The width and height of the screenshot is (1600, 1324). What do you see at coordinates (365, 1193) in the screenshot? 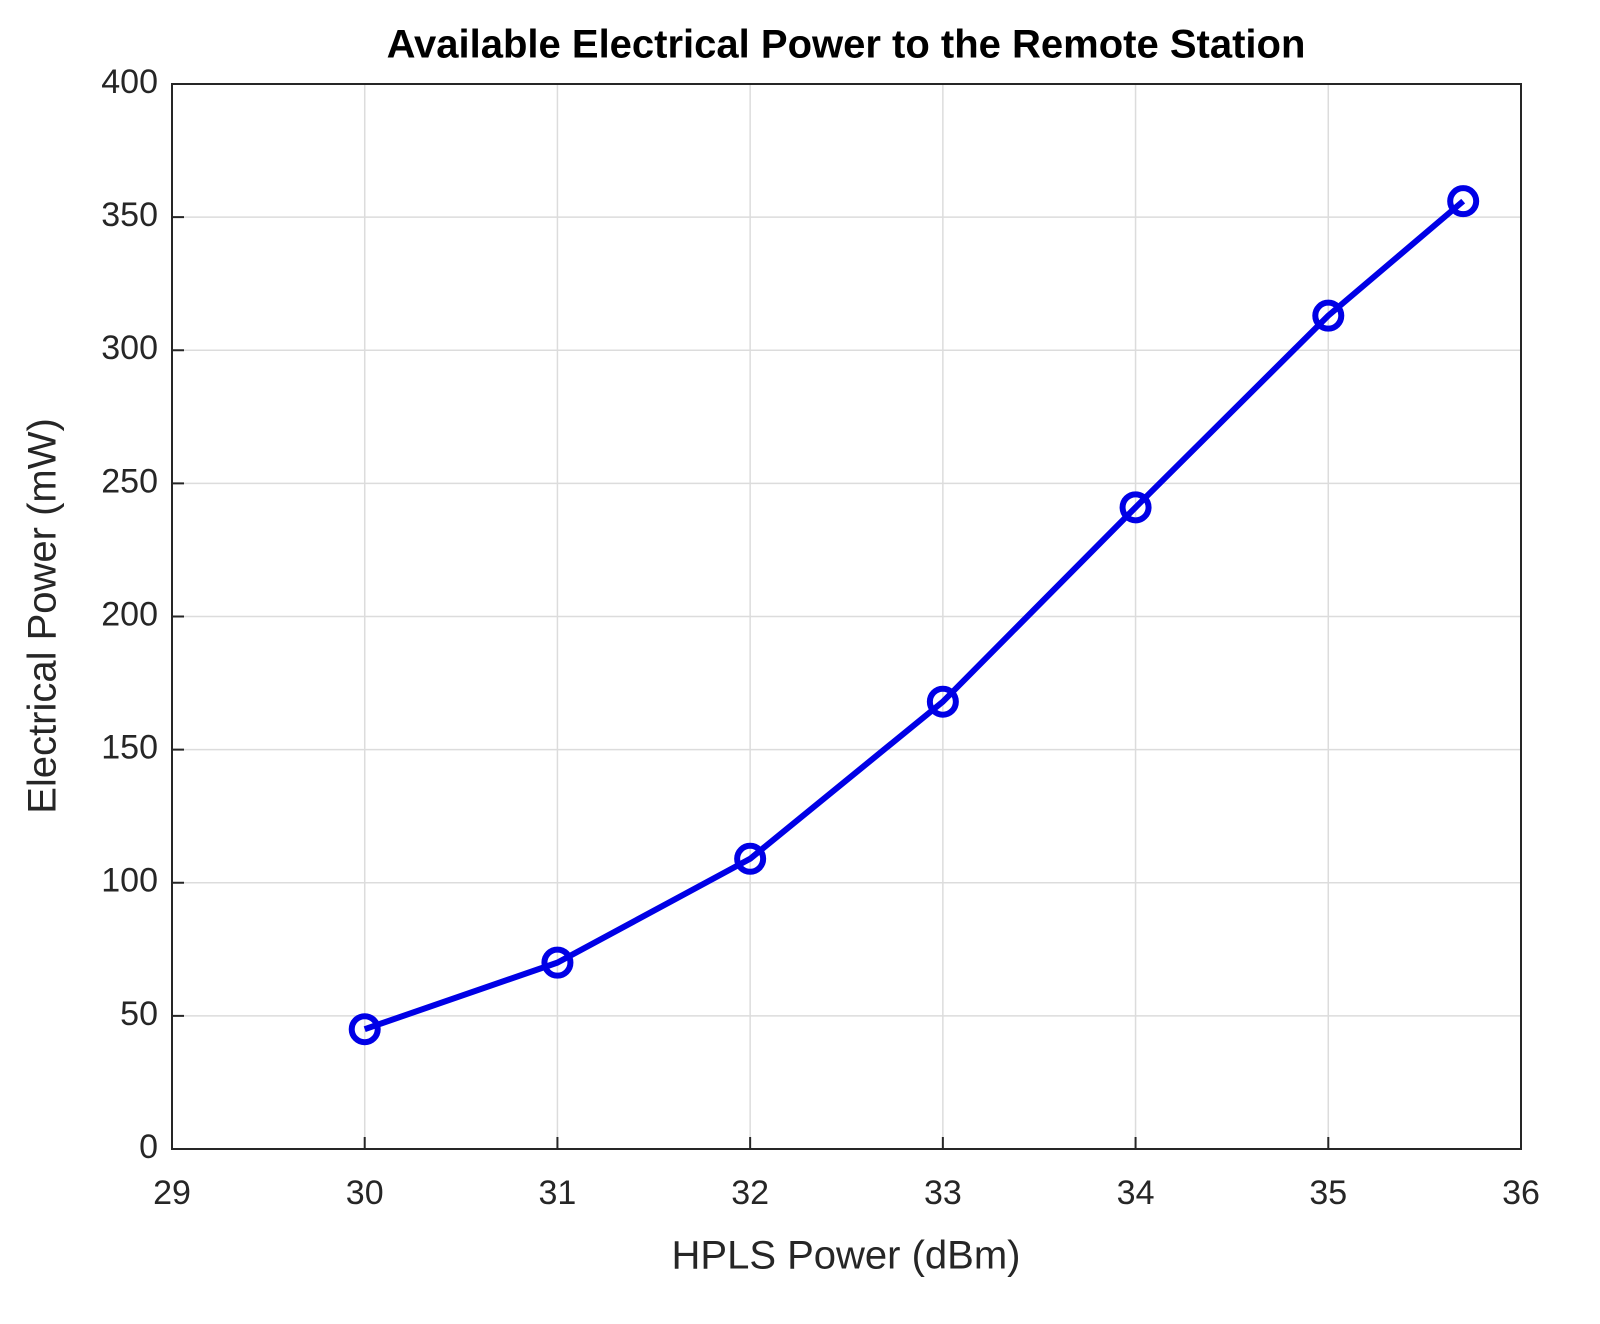
I see `x-tick-label: 30` at bounding box center [365, 1193].